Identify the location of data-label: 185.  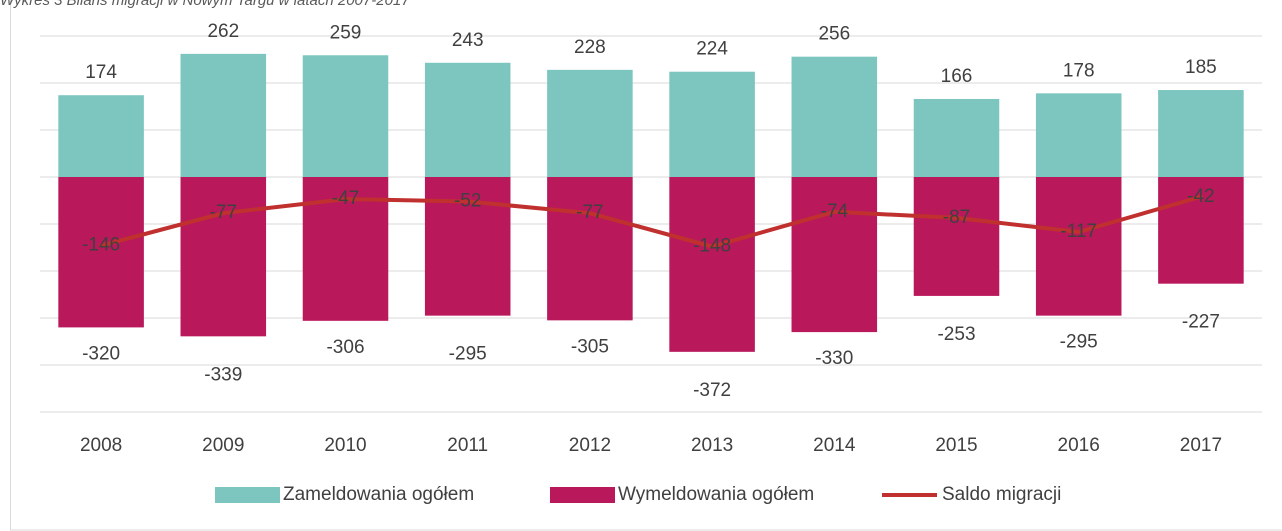
(1201, 67).